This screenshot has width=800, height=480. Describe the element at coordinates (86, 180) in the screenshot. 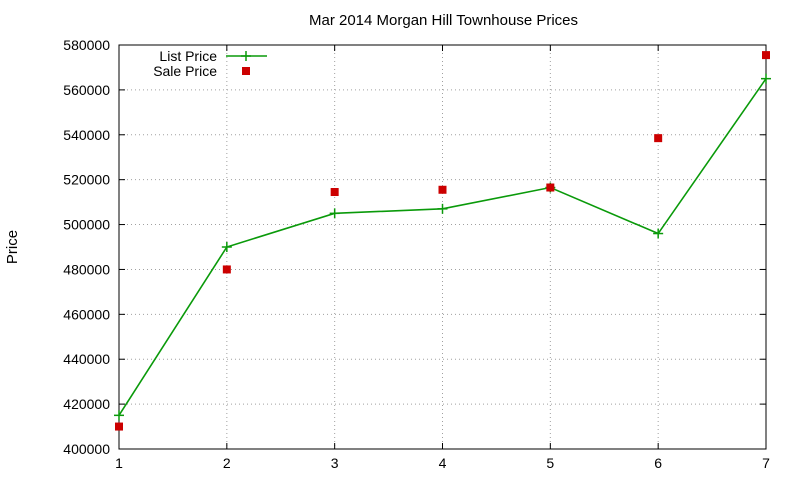

I see `y-tick-label: 520000` at that location.